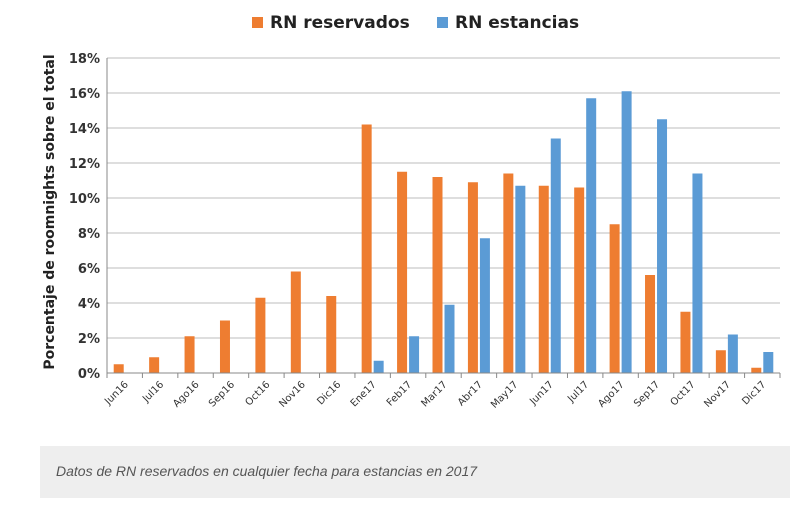 This screenshot has width=808, height=512. I want to click on y-tick-label: 14%, so click(84, 129).